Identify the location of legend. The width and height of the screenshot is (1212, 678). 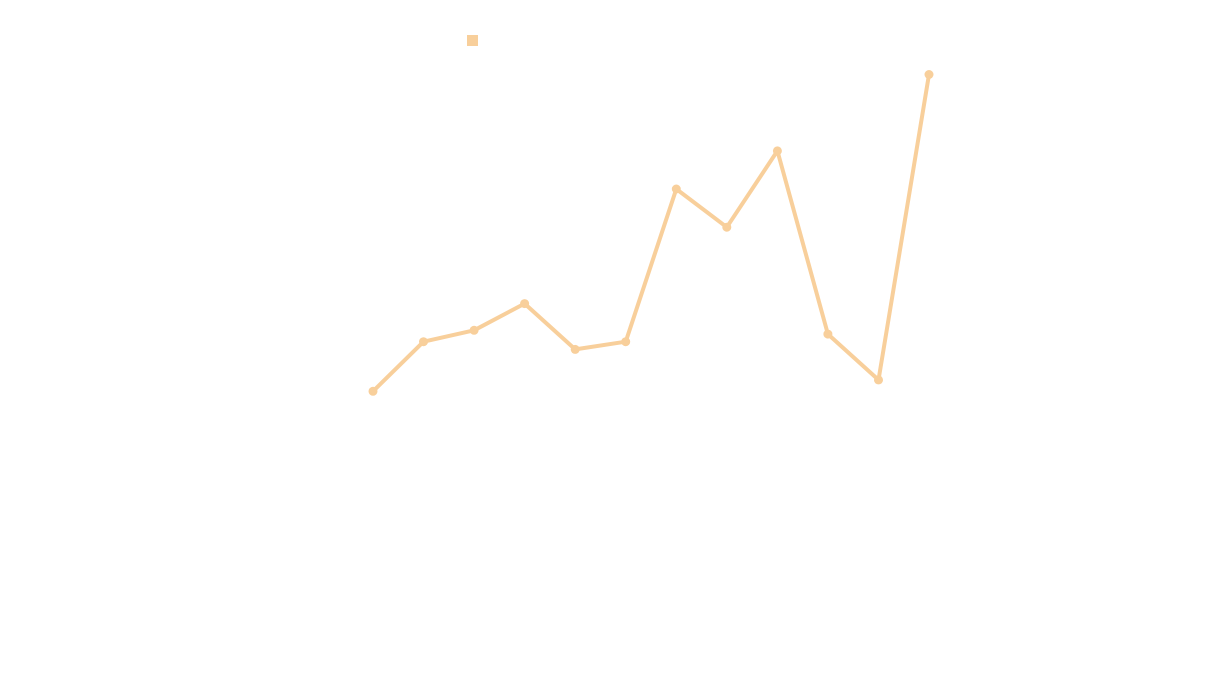
(472, 40).